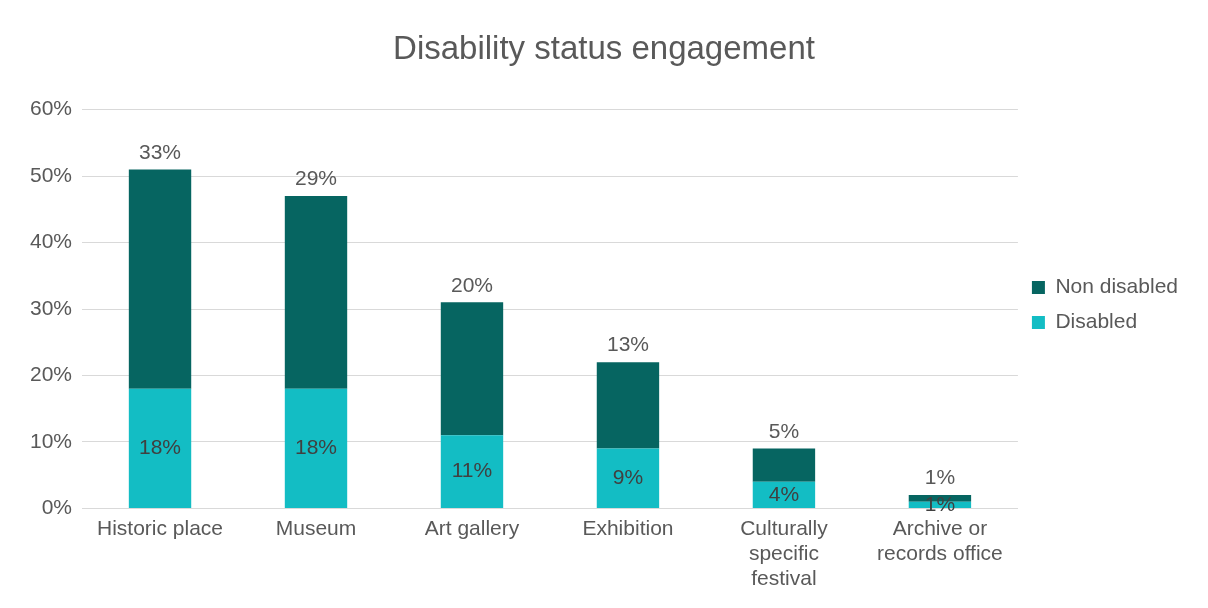 The image size is (1208, 608). I want to click on y-tick-label: 60%, so click(51, 108).